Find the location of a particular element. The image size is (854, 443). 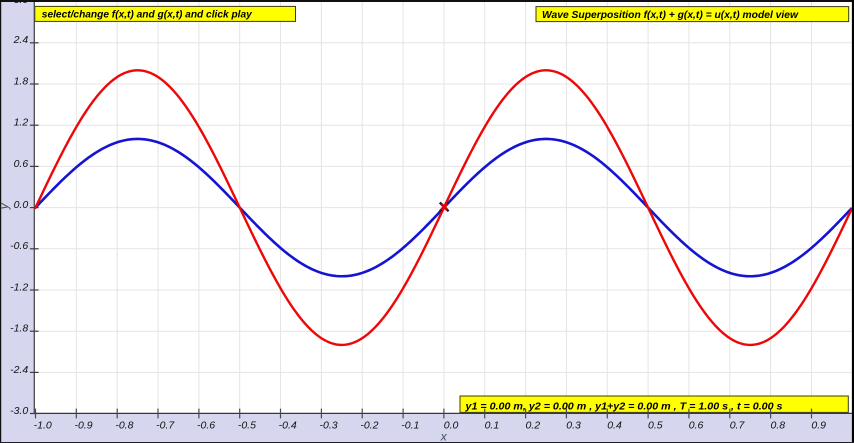

svg-text: -0.8 is located at coordinates (124, 425).